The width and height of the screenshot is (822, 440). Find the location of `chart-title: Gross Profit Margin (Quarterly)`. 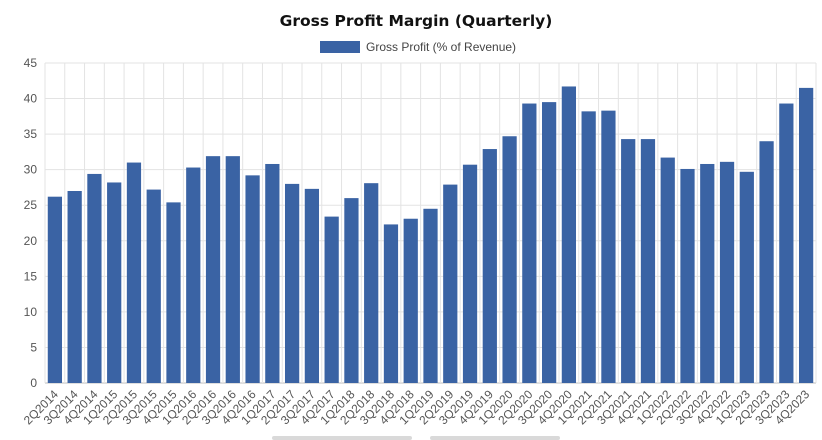

chart-title: Gross Profit Margin (Quarterly) is located at coordinates (416, 21).